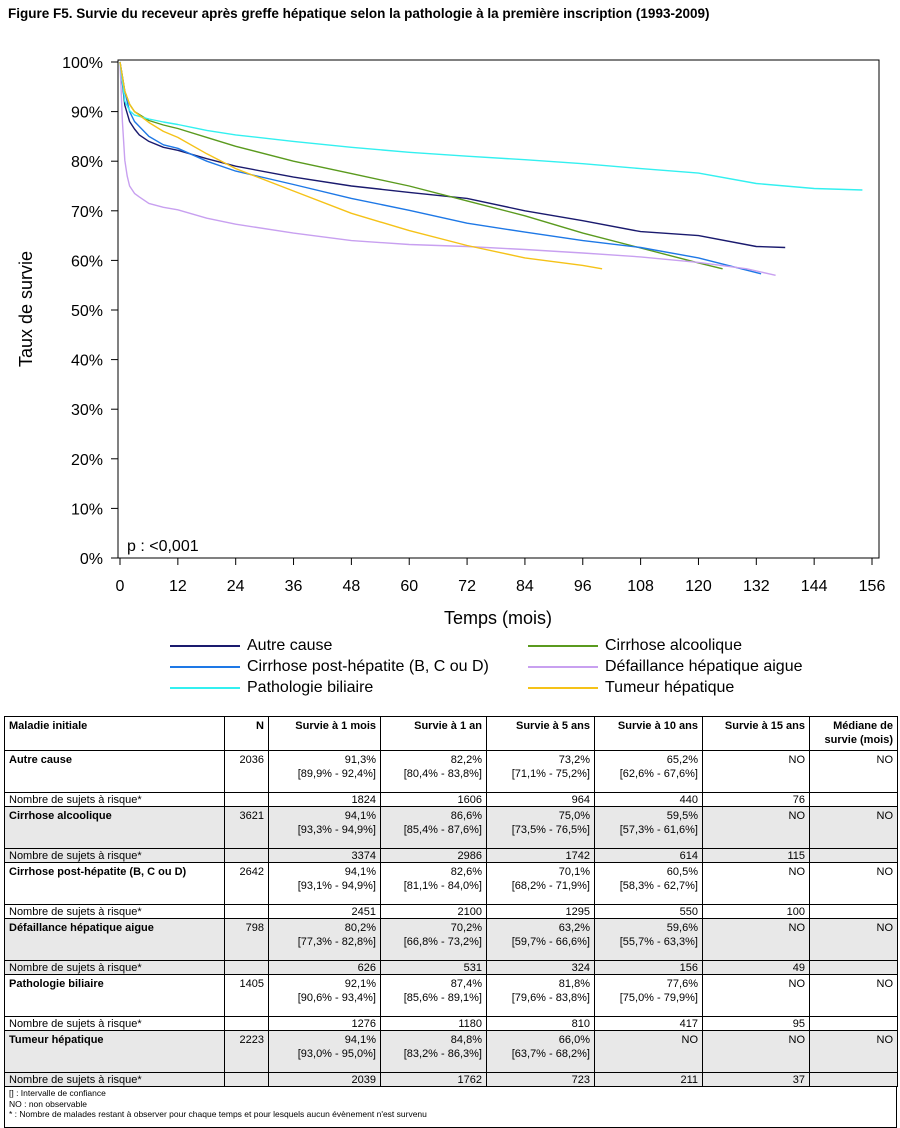 This screenshot has height=1128, width=900. Describe the element at coordinates (90, 311) in the screenshot. I see `y-axis: 0% 10% 20% 30% 40% 50% 60% 70% 80% 90% 100%` at that location.